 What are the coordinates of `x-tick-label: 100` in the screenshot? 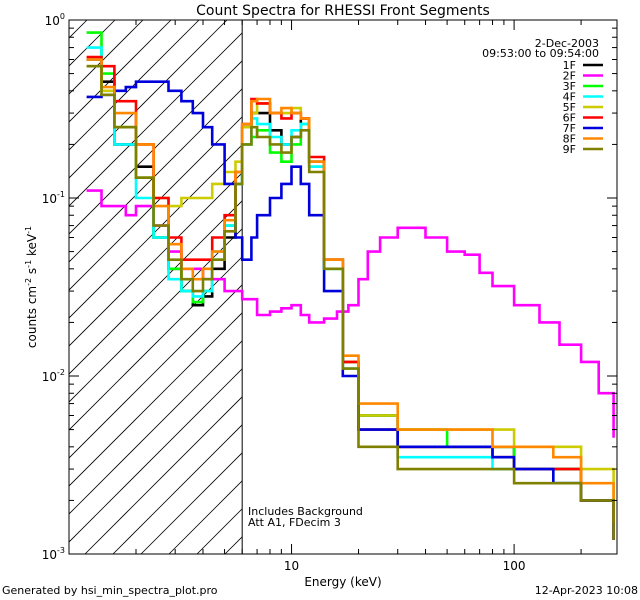 It's located at (514, 566).